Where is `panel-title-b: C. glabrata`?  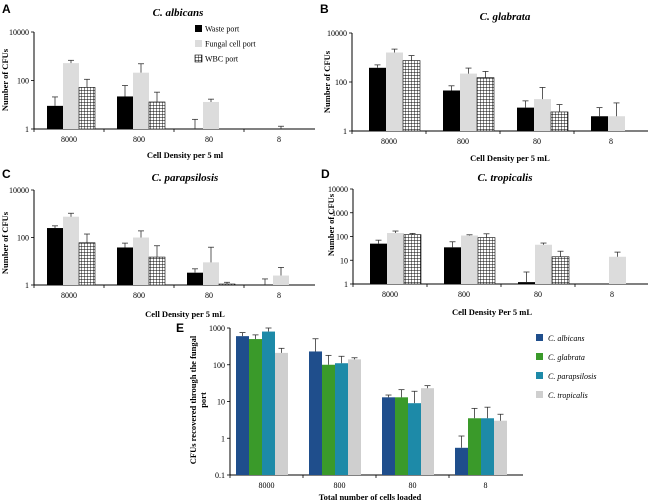
panel-title-b: C. glabrata is located at coordinates (505, 17).